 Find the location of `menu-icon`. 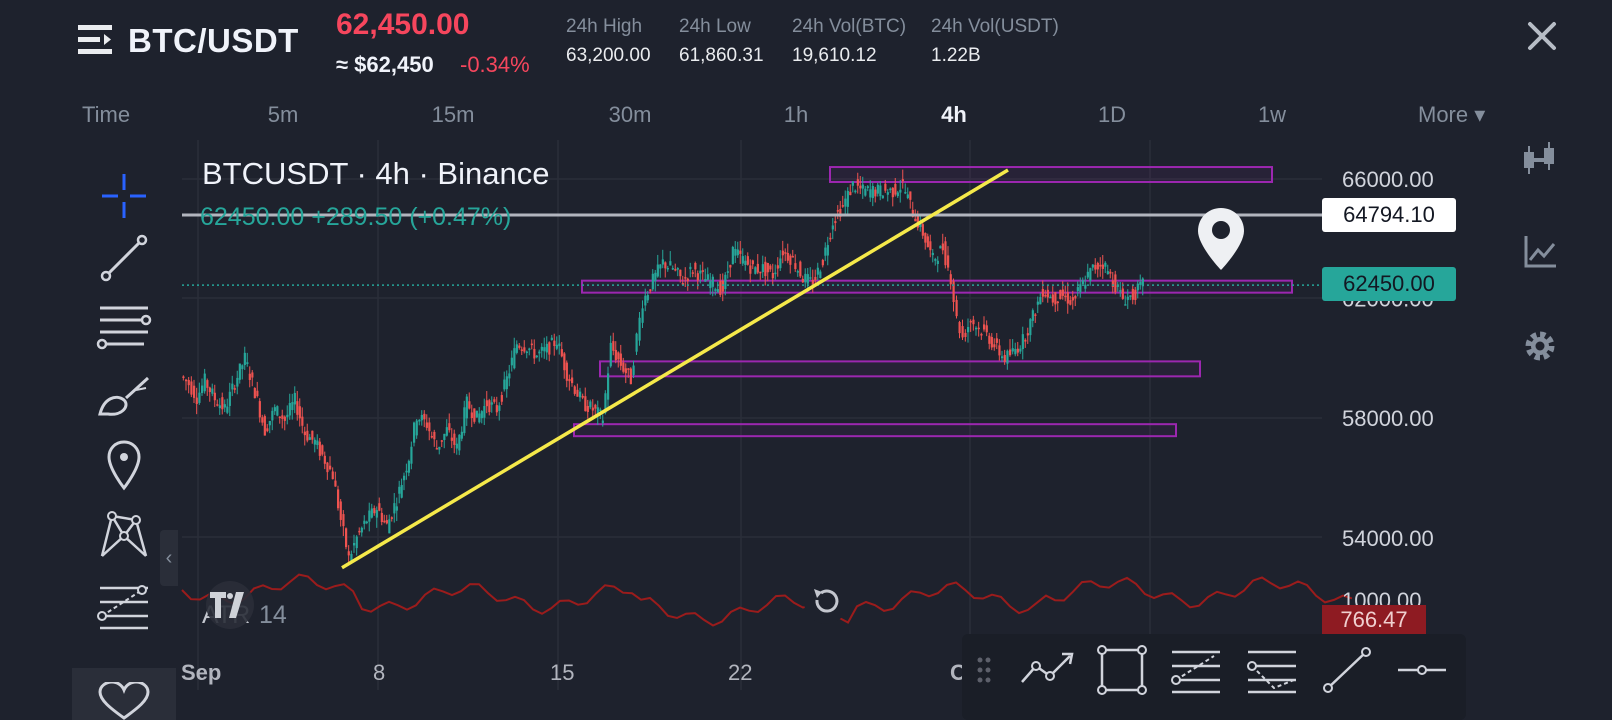

menu-icon is located at coordinates (96, 40).